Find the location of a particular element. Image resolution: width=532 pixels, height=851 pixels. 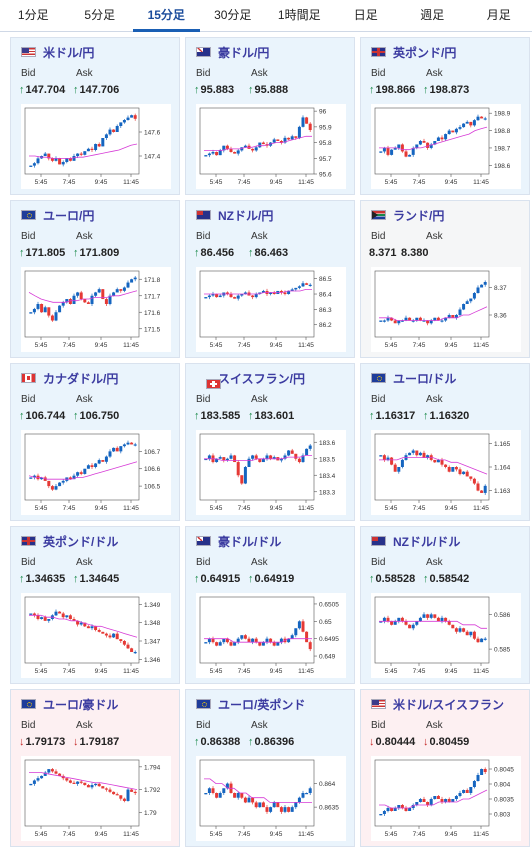

tab-3: 30分足 is located at coordinates (233, 15).